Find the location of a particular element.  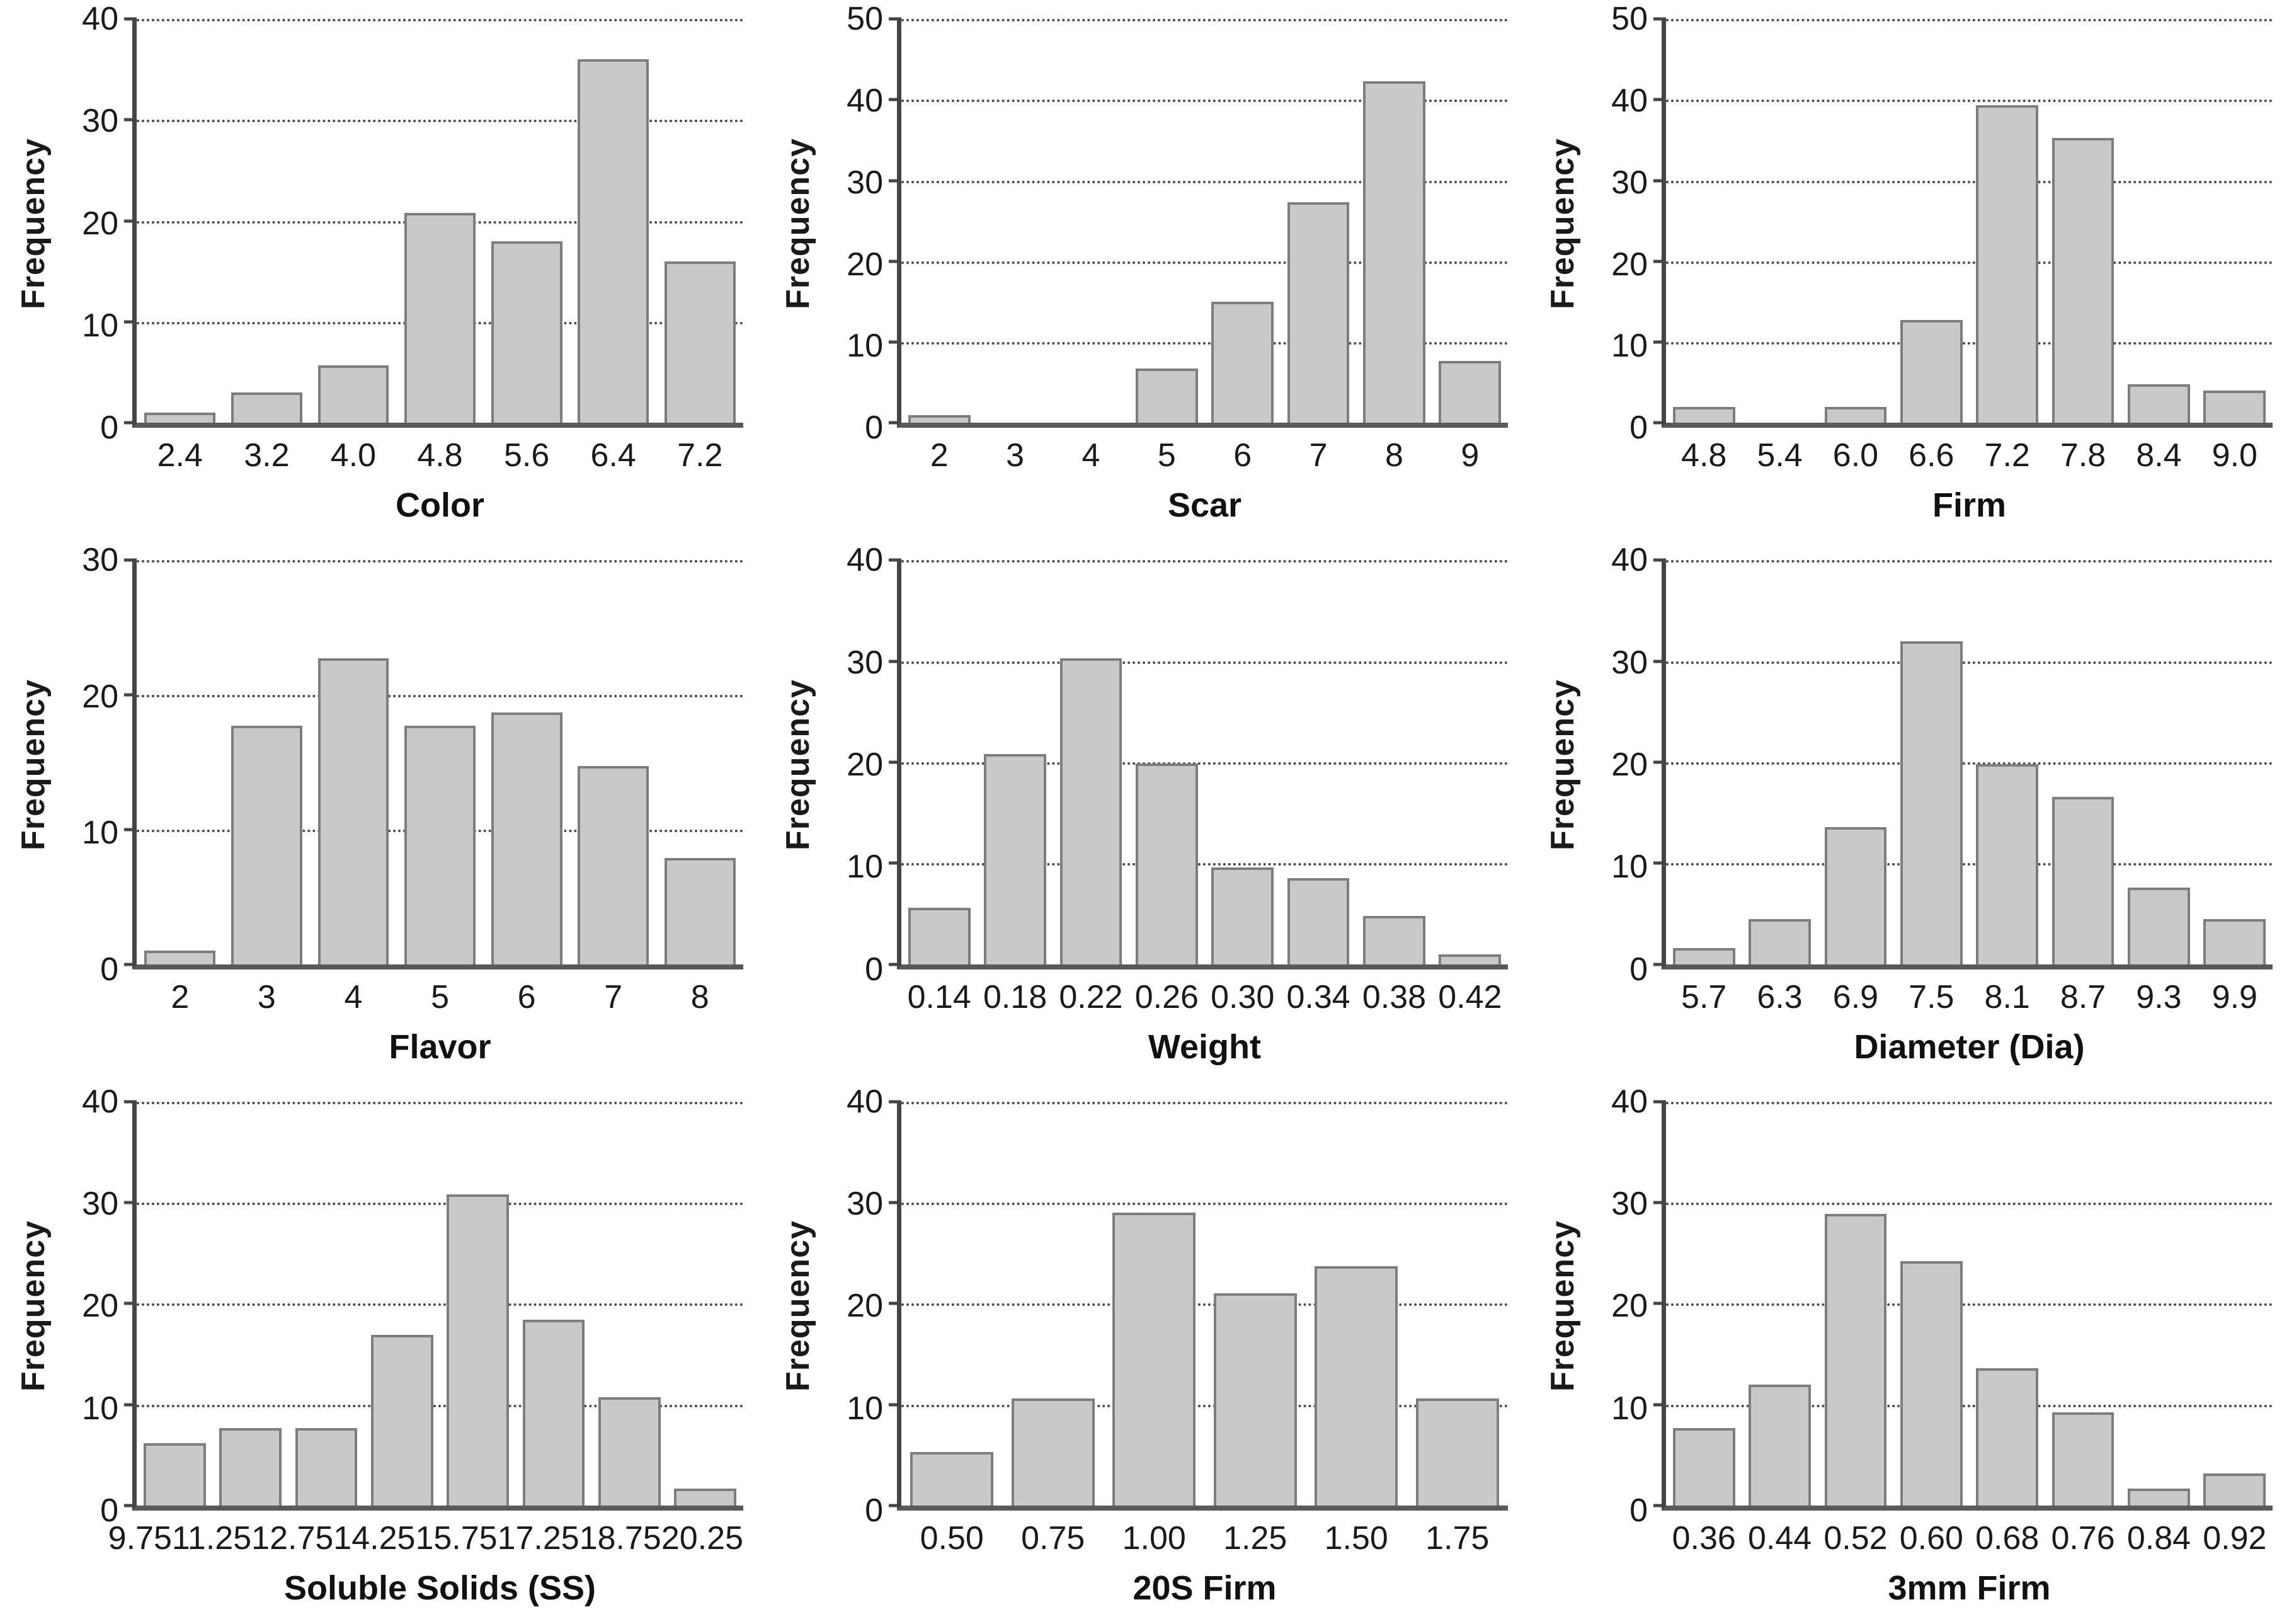

x-tick-label: 1.00 is located at coordinates (1154, 1538).